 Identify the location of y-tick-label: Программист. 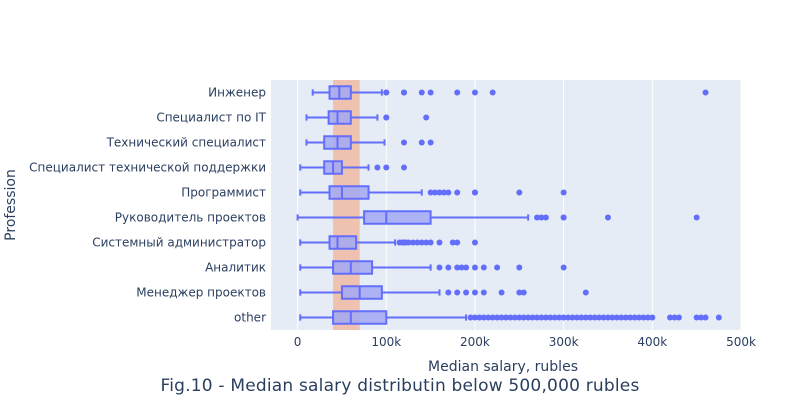
(223, 193).